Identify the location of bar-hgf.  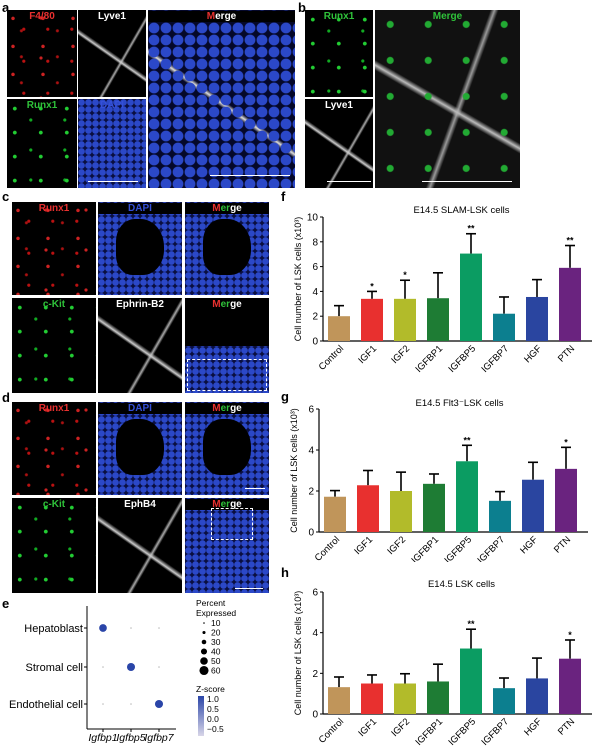
(537, 696).